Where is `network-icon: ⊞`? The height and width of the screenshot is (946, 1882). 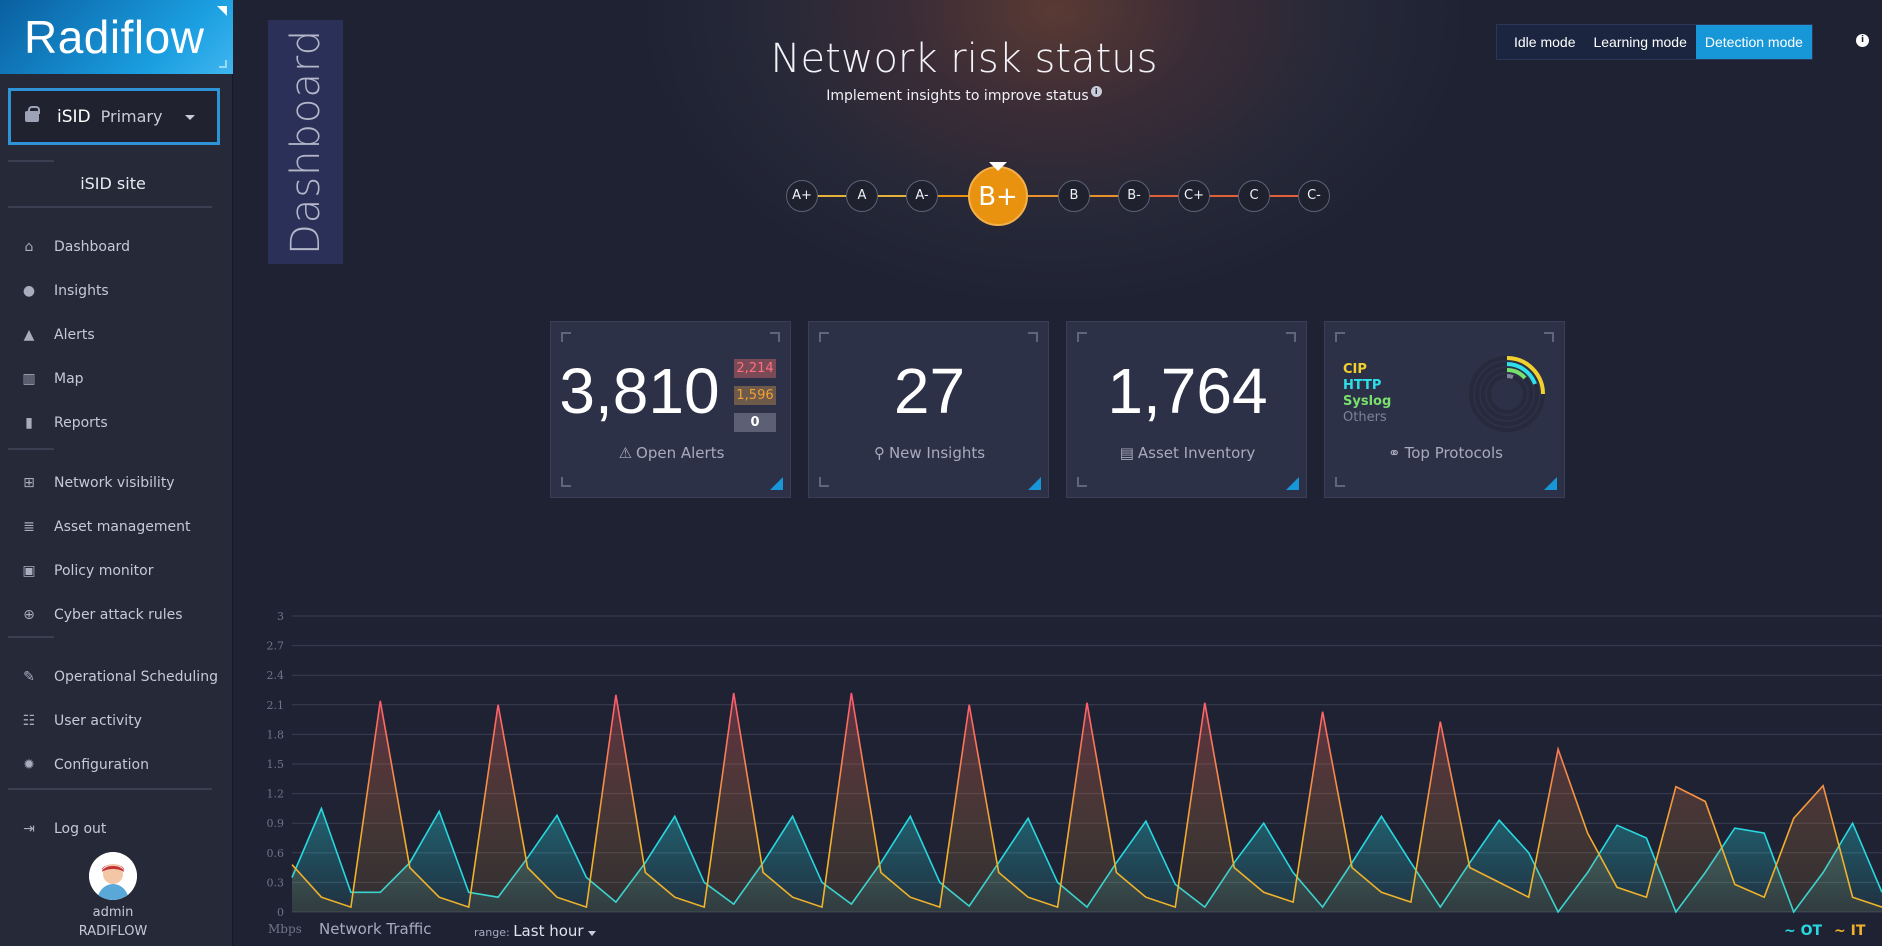
network-icon: ⊞ is located at coordinates (29, 483).